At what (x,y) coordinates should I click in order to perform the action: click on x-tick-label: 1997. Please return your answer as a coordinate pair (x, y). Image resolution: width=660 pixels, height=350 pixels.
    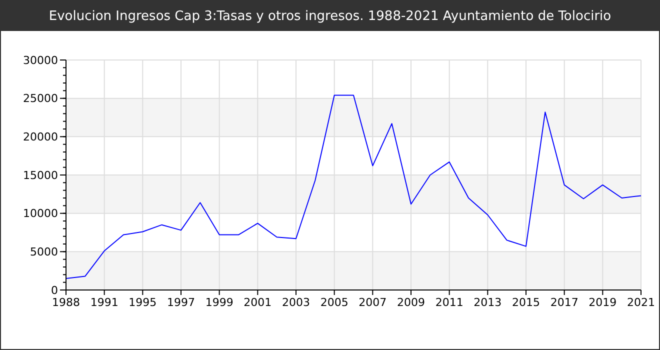
    Looking at the image, I should click on (181, 302).